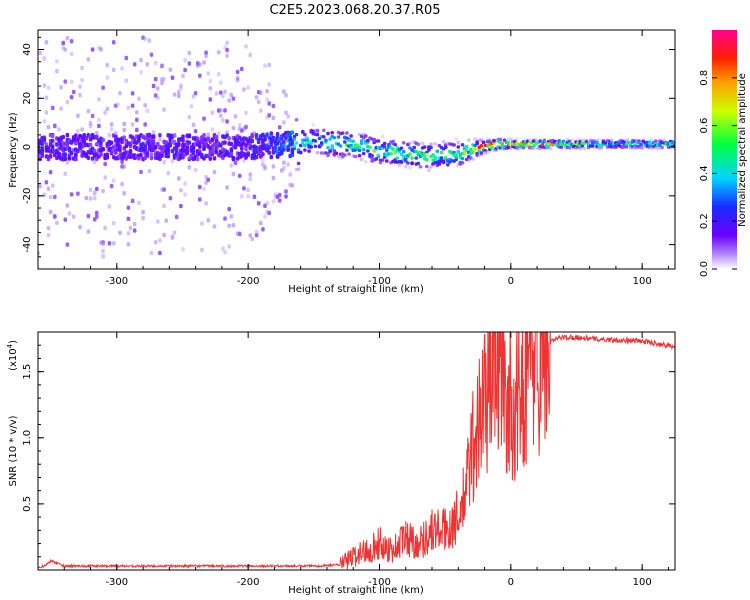 Image resolution: width=750 pixels, height=600 pixels. Describe the element at coordinates (27, 504) in the screenshot. I see `snr-y-tick-label-0: 0.5` at that location.